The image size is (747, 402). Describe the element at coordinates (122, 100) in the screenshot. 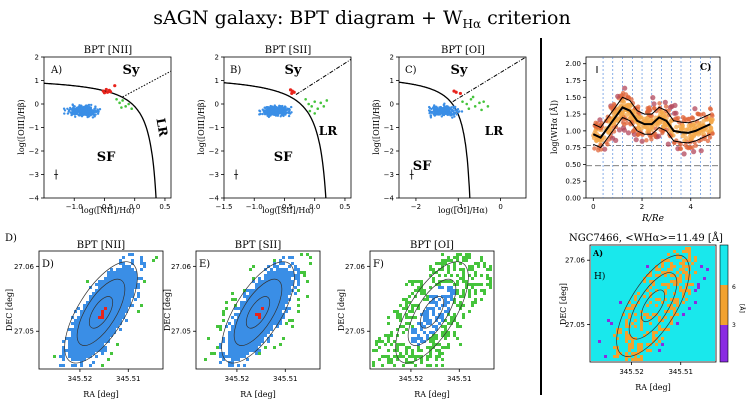

I see `bpt-nii-lr-point` at that location.